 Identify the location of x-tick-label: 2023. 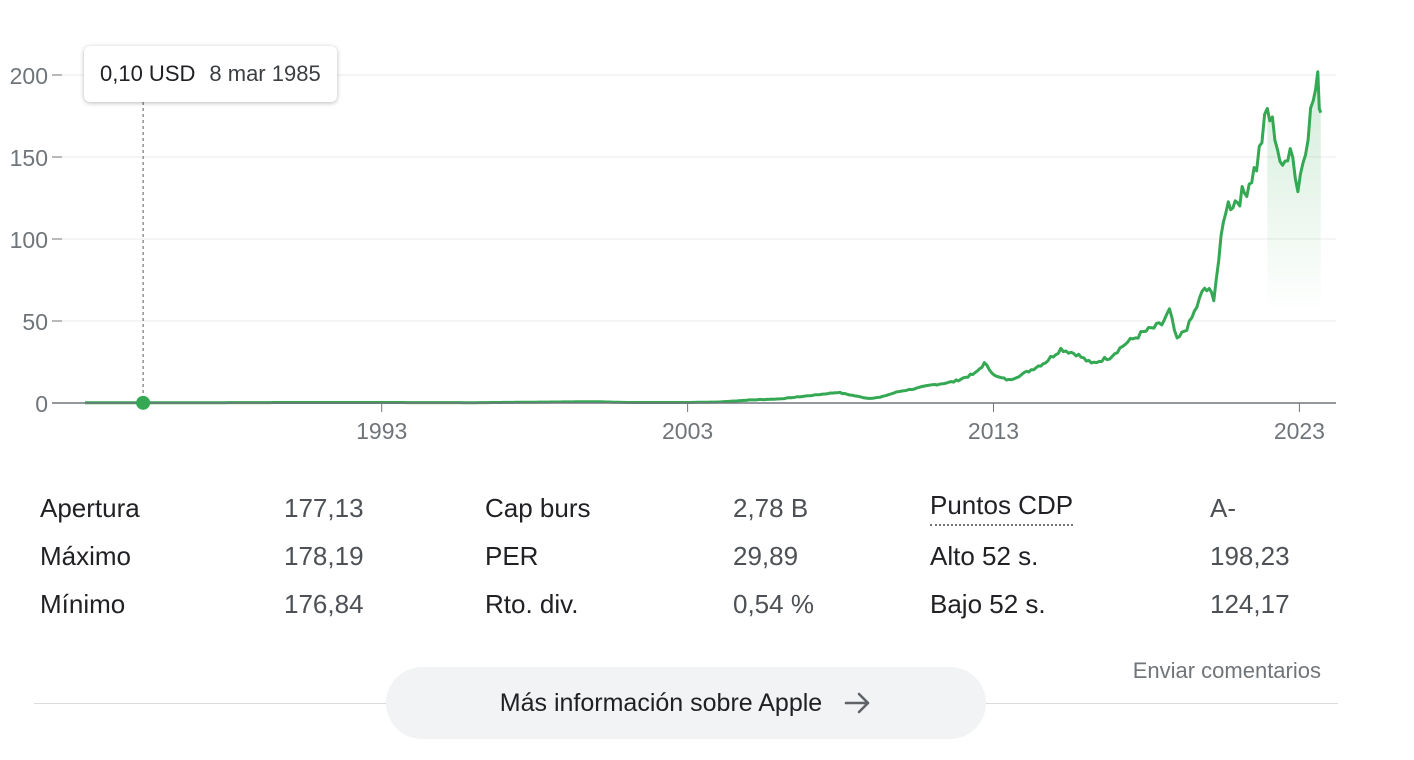
(1299, 431).